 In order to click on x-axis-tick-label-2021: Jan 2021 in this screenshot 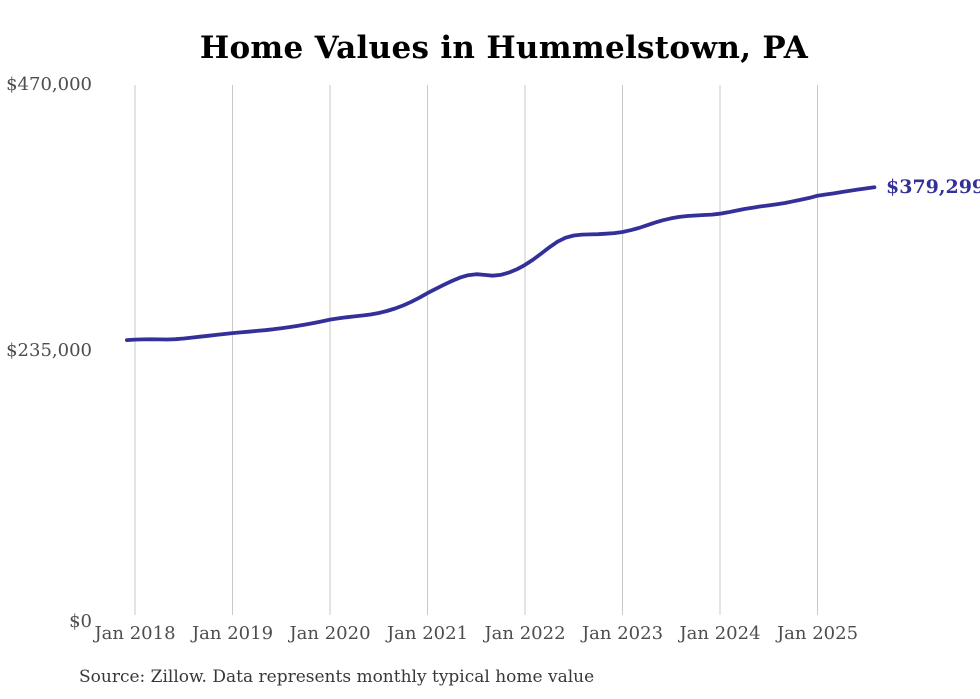, I will do `click(427, 633)`.